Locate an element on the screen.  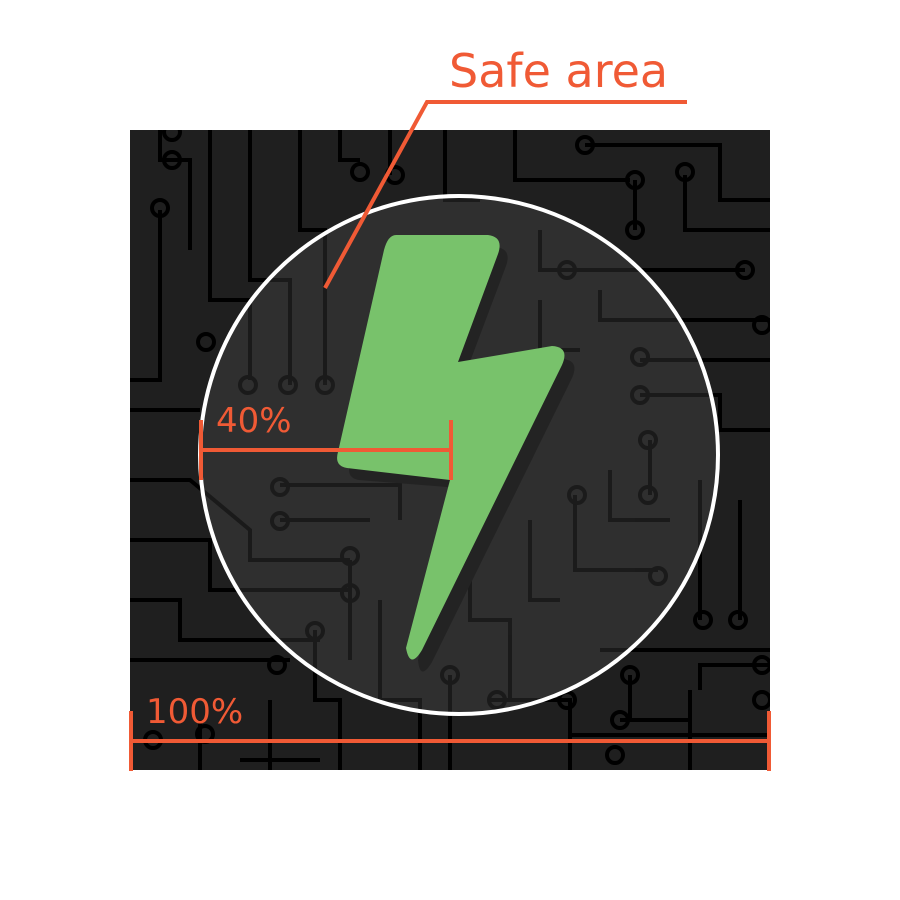
safe-area-callout: Safe area is located at coordinates (505, 166).